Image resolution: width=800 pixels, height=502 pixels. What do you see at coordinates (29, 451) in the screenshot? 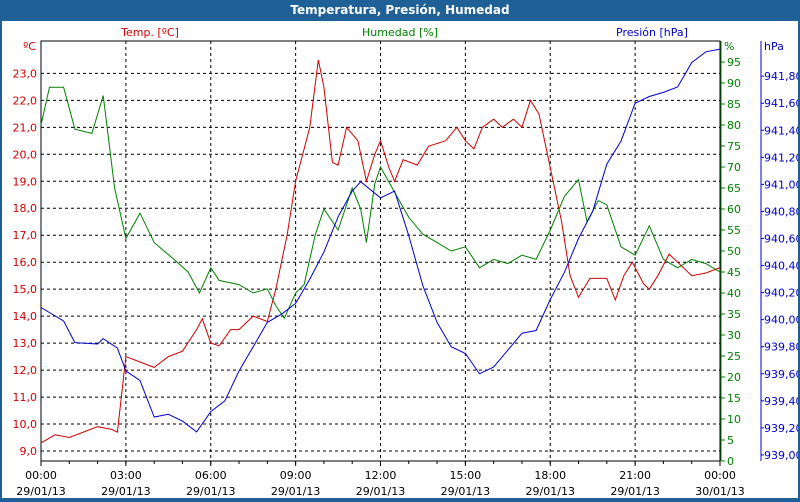
I see `temp-tick-label: 9,0` at bounding box center [29, 451].